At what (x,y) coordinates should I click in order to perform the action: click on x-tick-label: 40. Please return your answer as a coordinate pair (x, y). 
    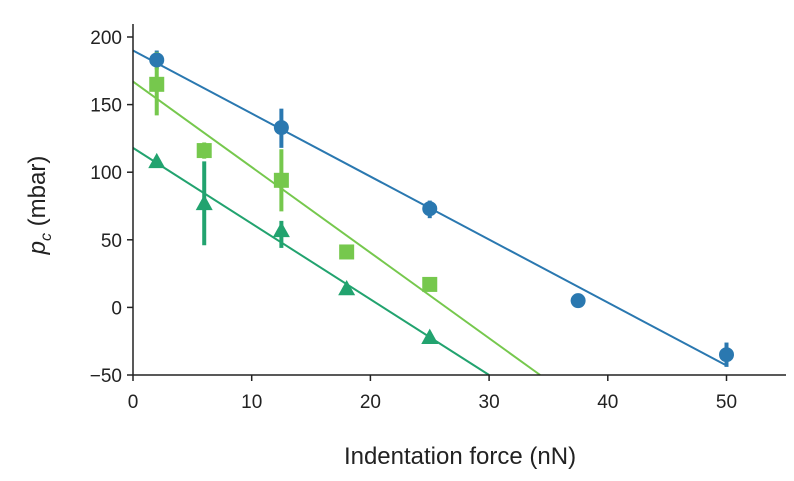
    Looking at the image, I should click on (607, 402).